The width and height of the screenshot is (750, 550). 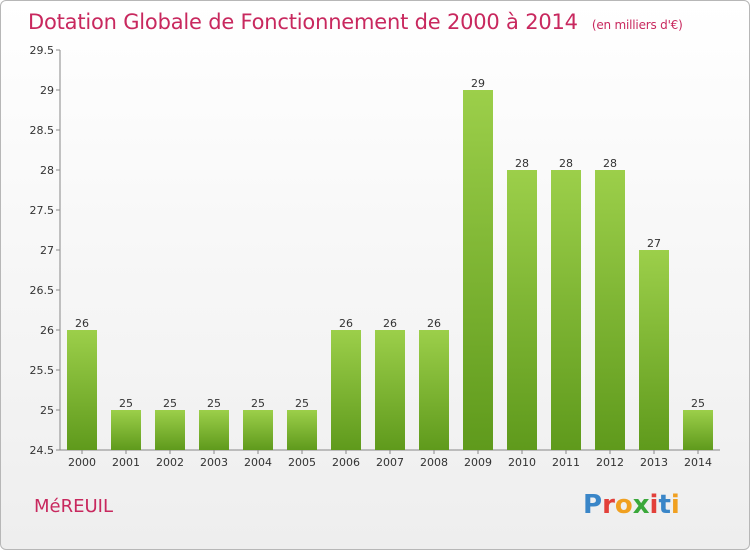 I want to click on data-label-2012: 28, so click(x=610, y=163).